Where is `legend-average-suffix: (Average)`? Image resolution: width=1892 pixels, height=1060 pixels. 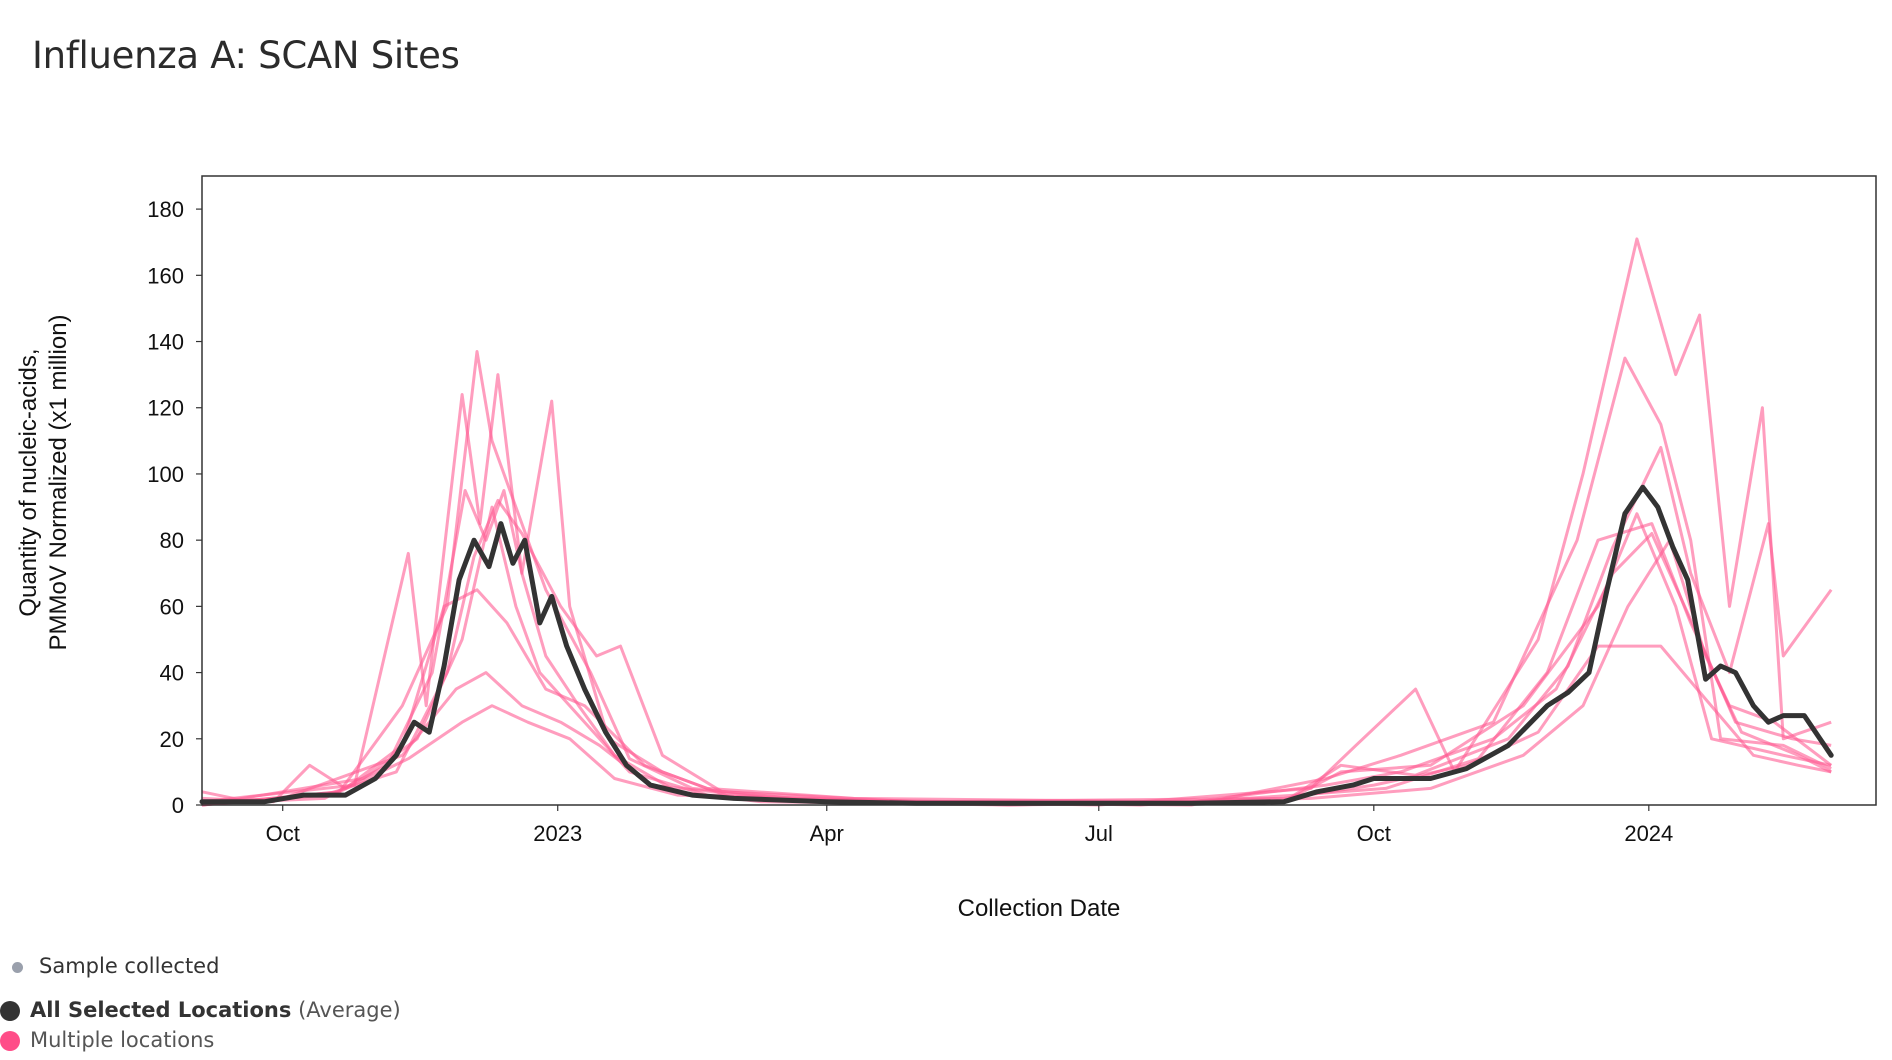
legend-average-suffix: (Average) is located at coordinates (349, 1010).